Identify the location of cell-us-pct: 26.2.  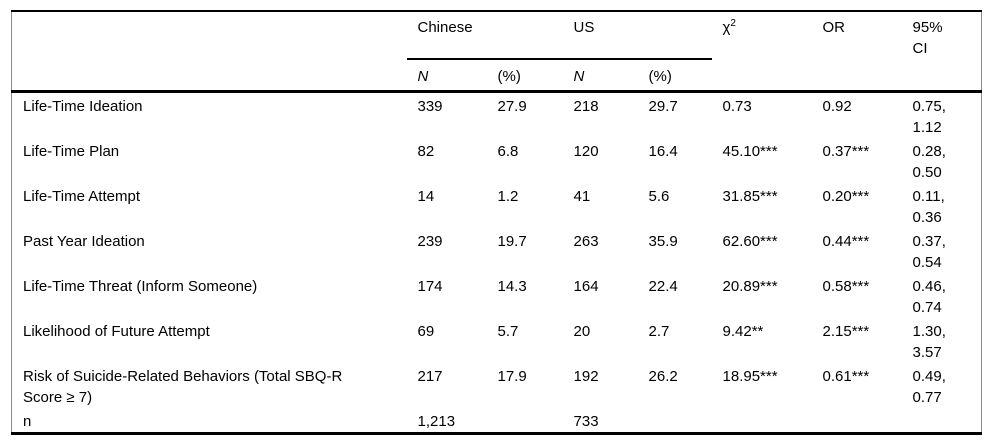
(663, 376).